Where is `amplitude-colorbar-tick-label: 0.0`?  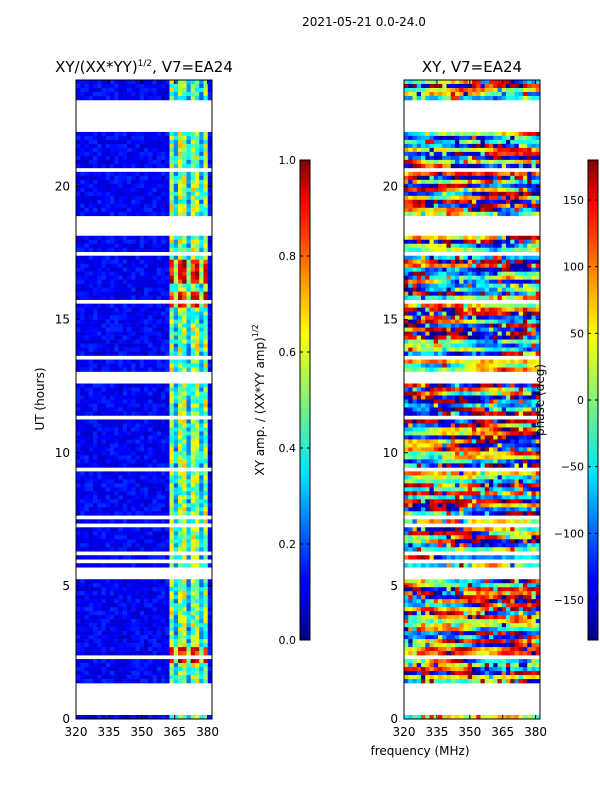
amplitude-colorbar-tick-label: 0.0 is located at coordinates (288, 640).